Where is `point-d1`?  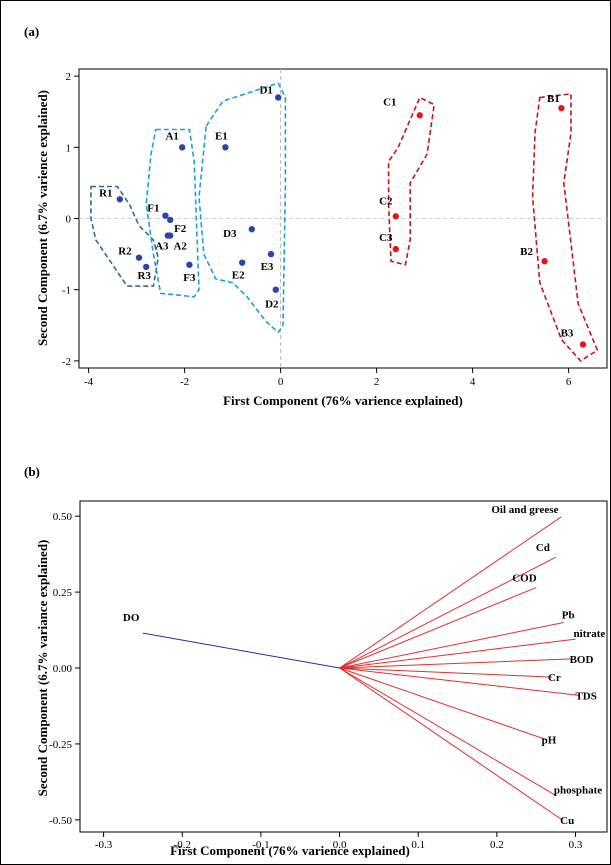 point-d1 is located at coordinates (278, 97).